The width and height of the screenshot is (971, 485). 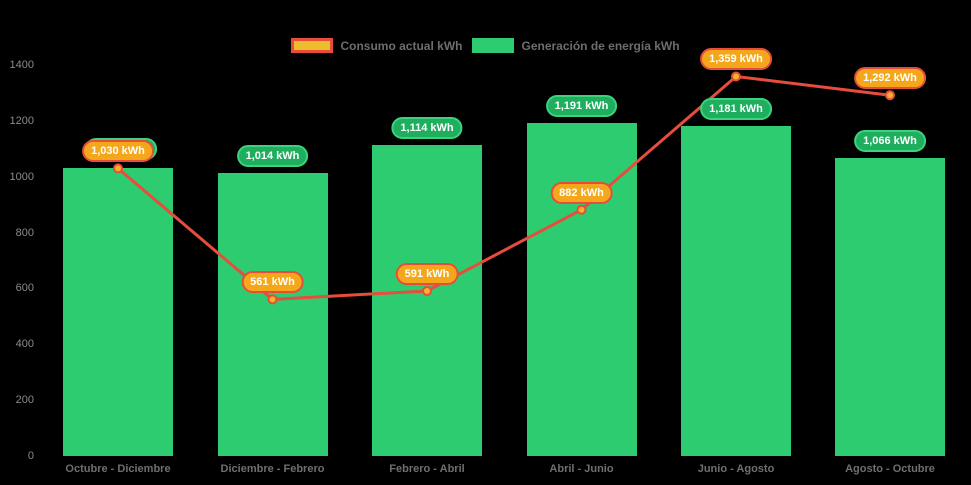 I want to click on generacion-value-label: 1,114 kWh, so click(x=427, y=127).